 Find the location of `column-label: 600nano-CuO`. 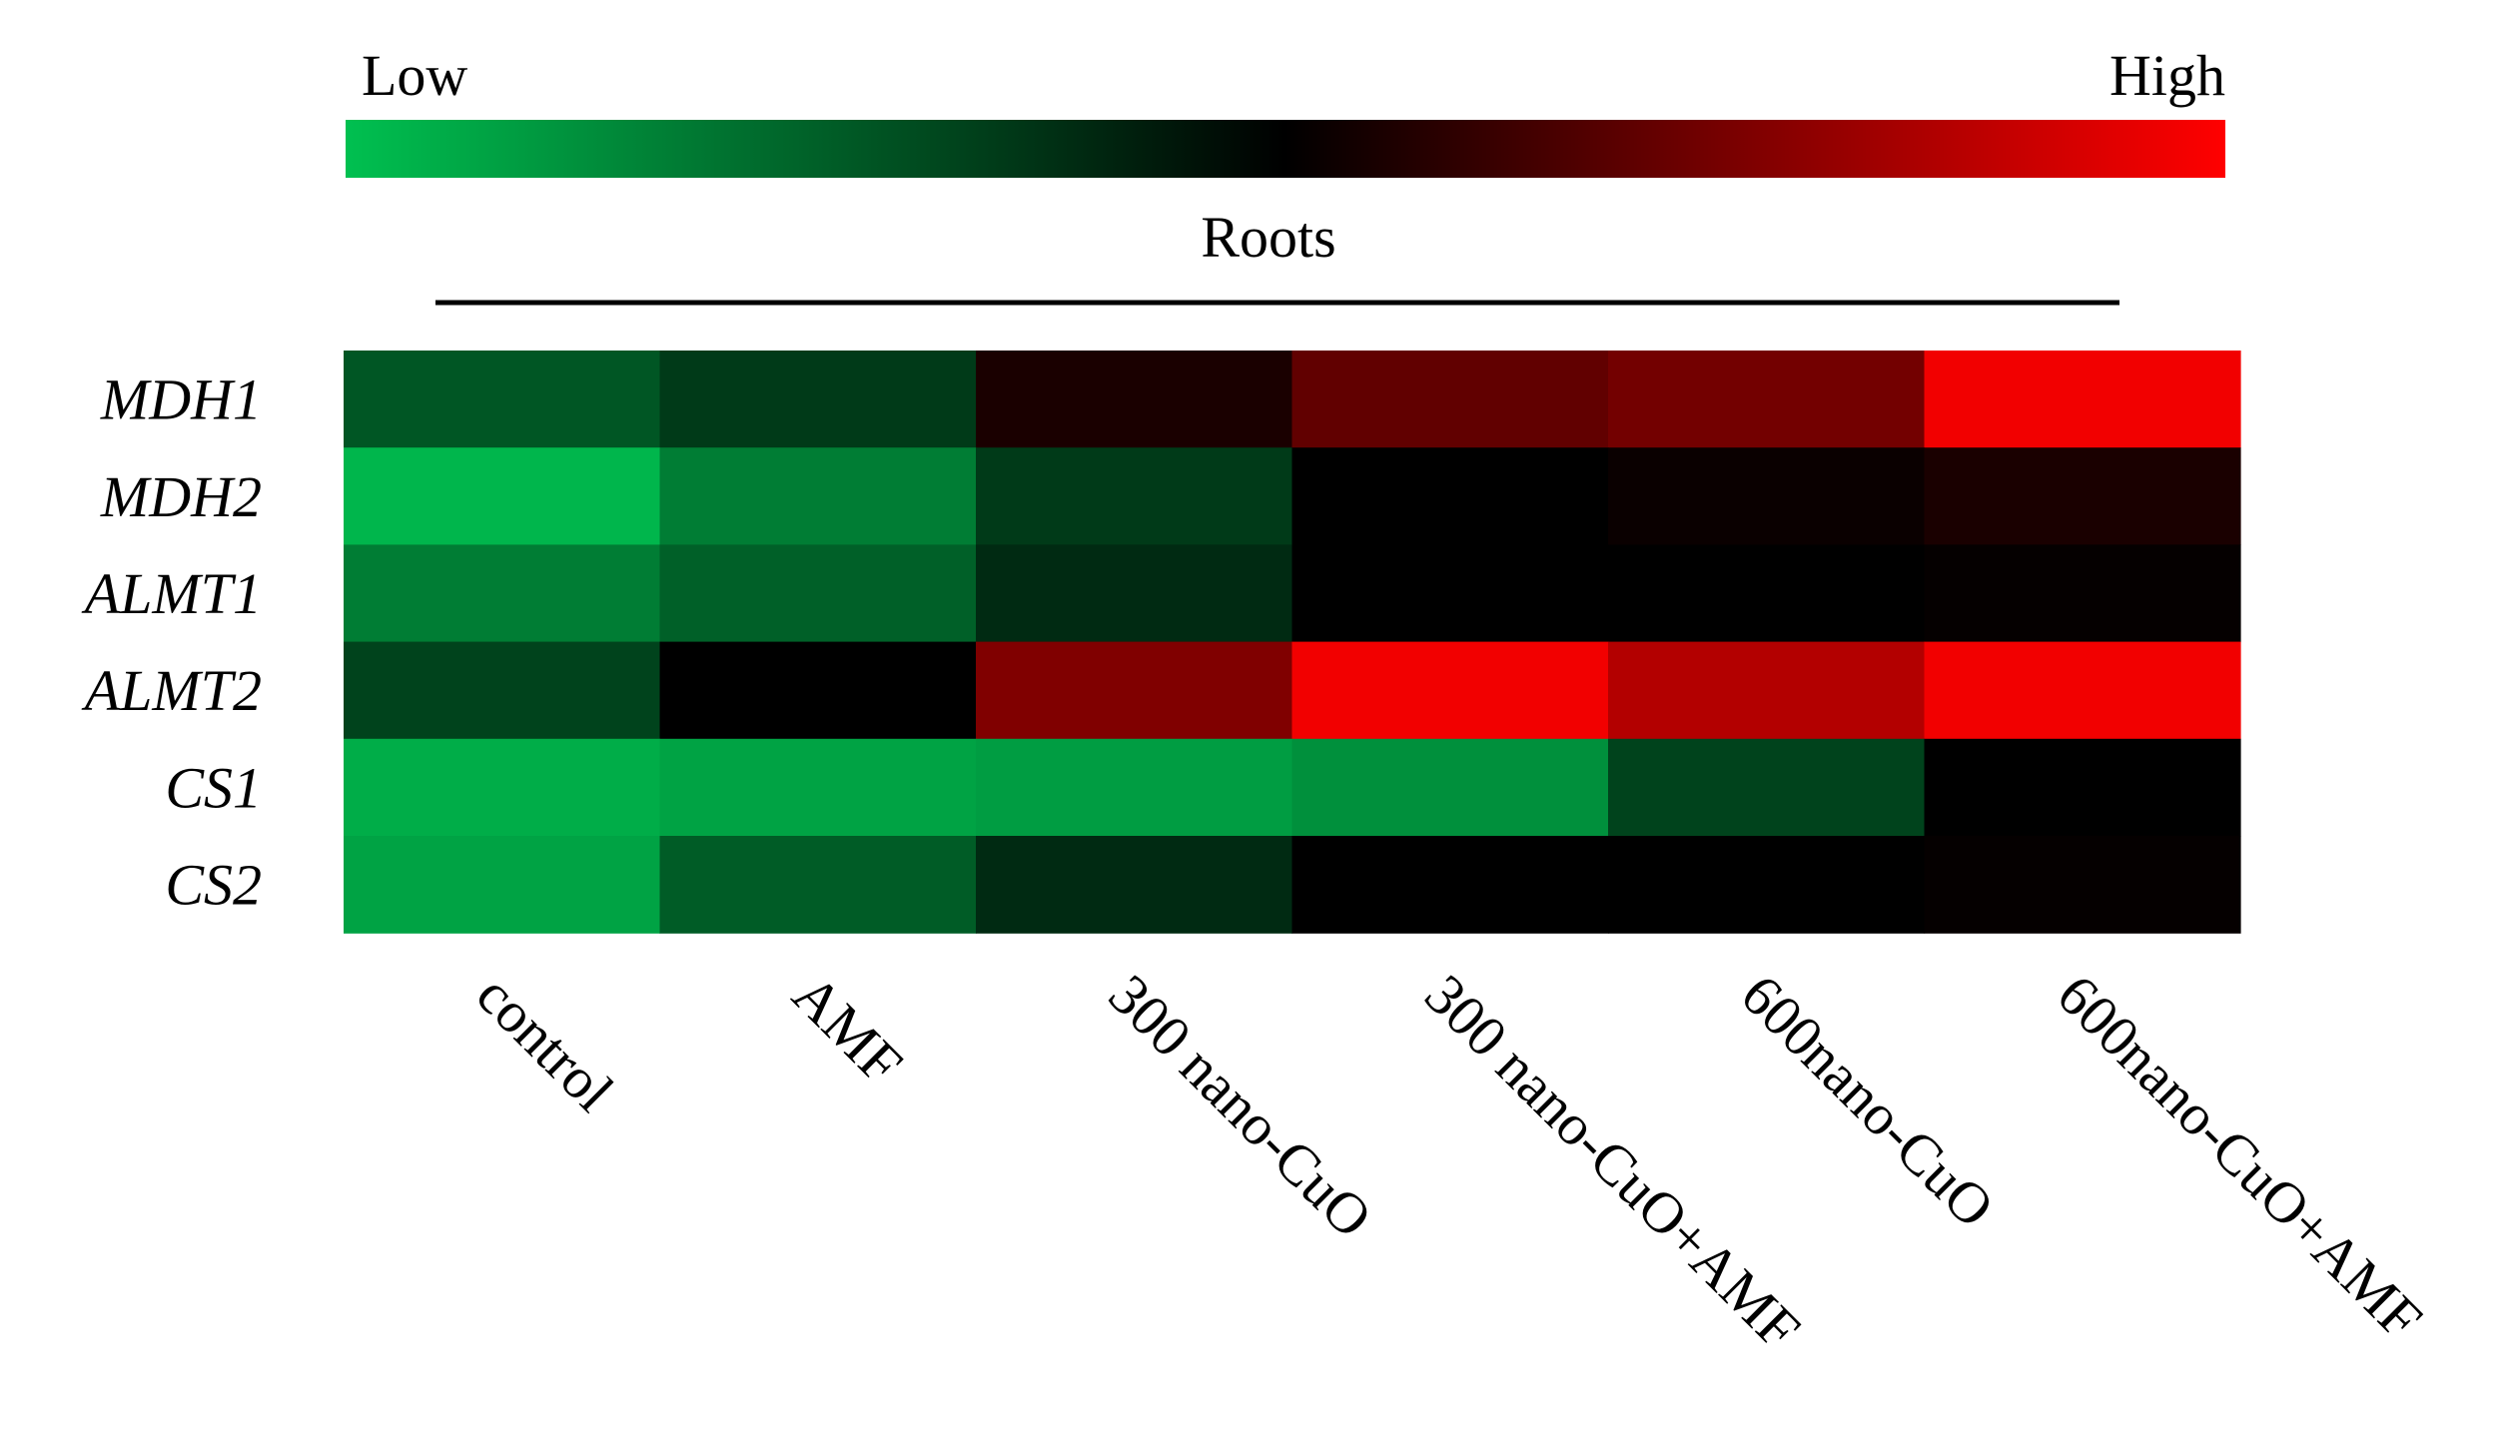

column-label: 600nano-CuO is located at coordinates (1868, 1100).